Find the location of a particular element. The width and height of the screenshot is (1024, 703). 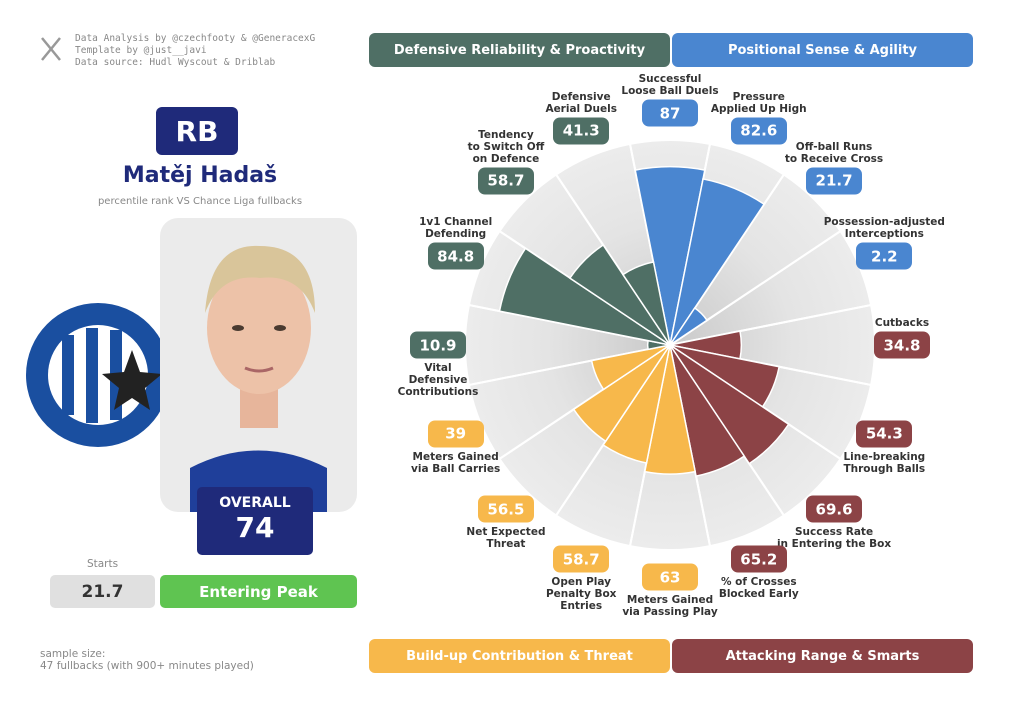

value-box: 63 is located at coordinates (670, 577).